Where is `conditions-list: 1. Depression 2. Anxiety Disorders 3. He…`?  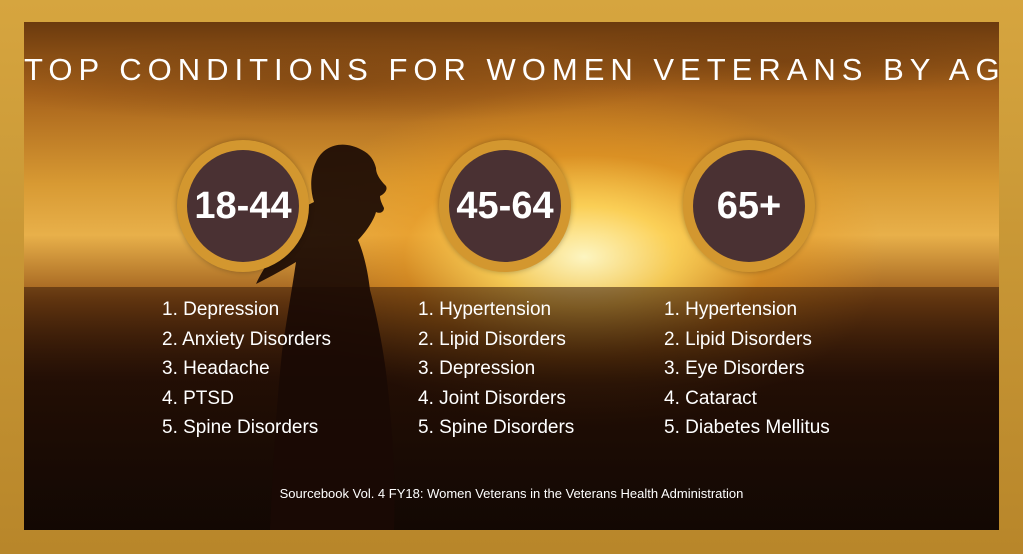
conditions-list: 1. Depression 2. Anxiety Disorders 3. He… is located at coordinates (246, 369).